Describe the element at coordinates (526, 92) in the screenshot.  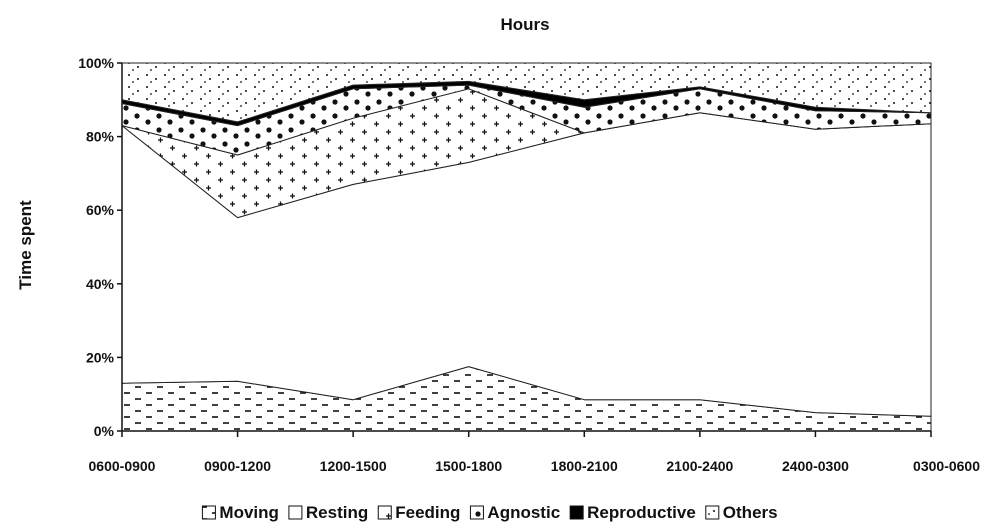
I see `area-others` at that location.